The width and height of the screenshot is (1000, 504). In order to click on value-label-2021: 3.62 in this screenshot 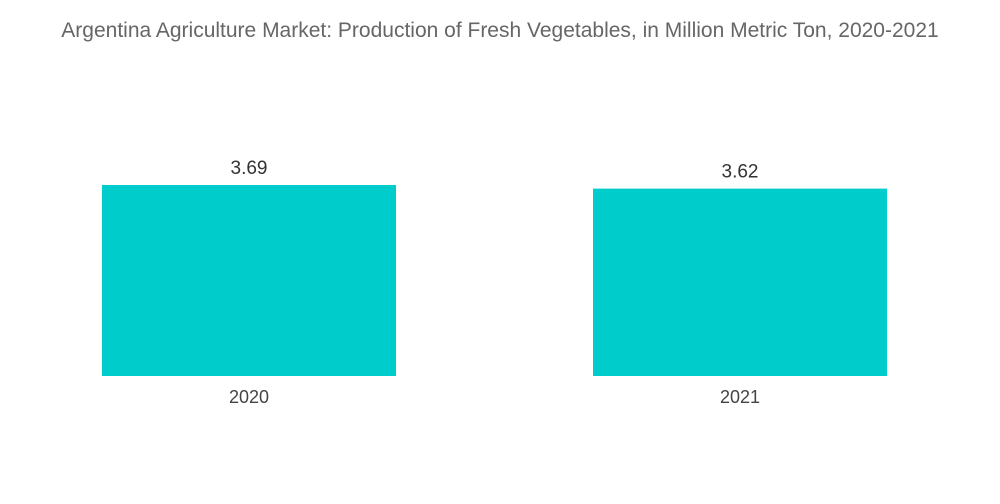, I will do `click(740, 172)`.